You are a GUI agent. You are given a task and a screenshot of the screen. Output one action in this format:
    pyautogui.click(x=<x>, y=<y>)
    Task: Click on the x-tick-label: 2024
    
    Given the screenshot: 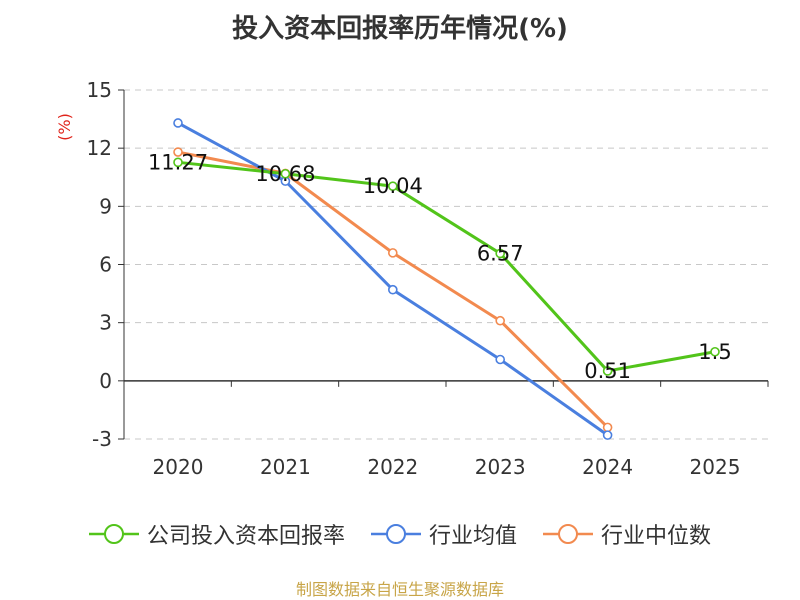 What is the action you would take?
    pyautogui.click(x=607, y=467)
    